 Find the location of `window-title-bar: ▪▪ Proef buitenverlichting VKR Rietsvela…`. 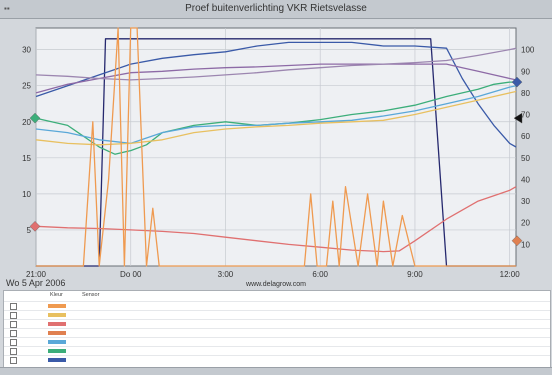

window-title-bar: ▪▪ Proef buitenverlichting VKR Rietsvela… is located at coordinates (276, 9).